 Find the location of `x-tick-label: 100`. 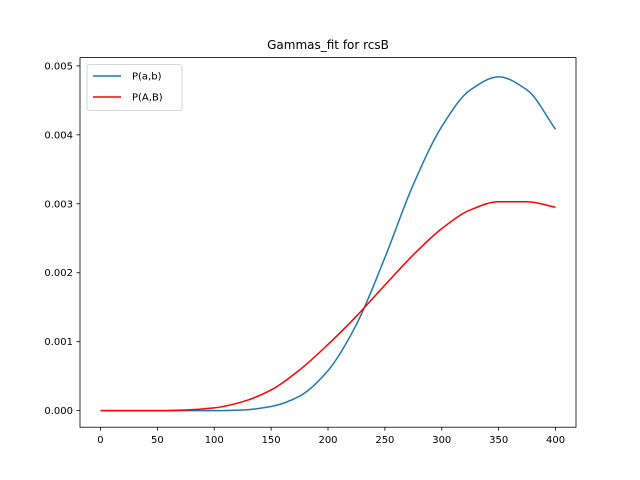

x-tick-label: 100 is located at coordinates (214, 440).